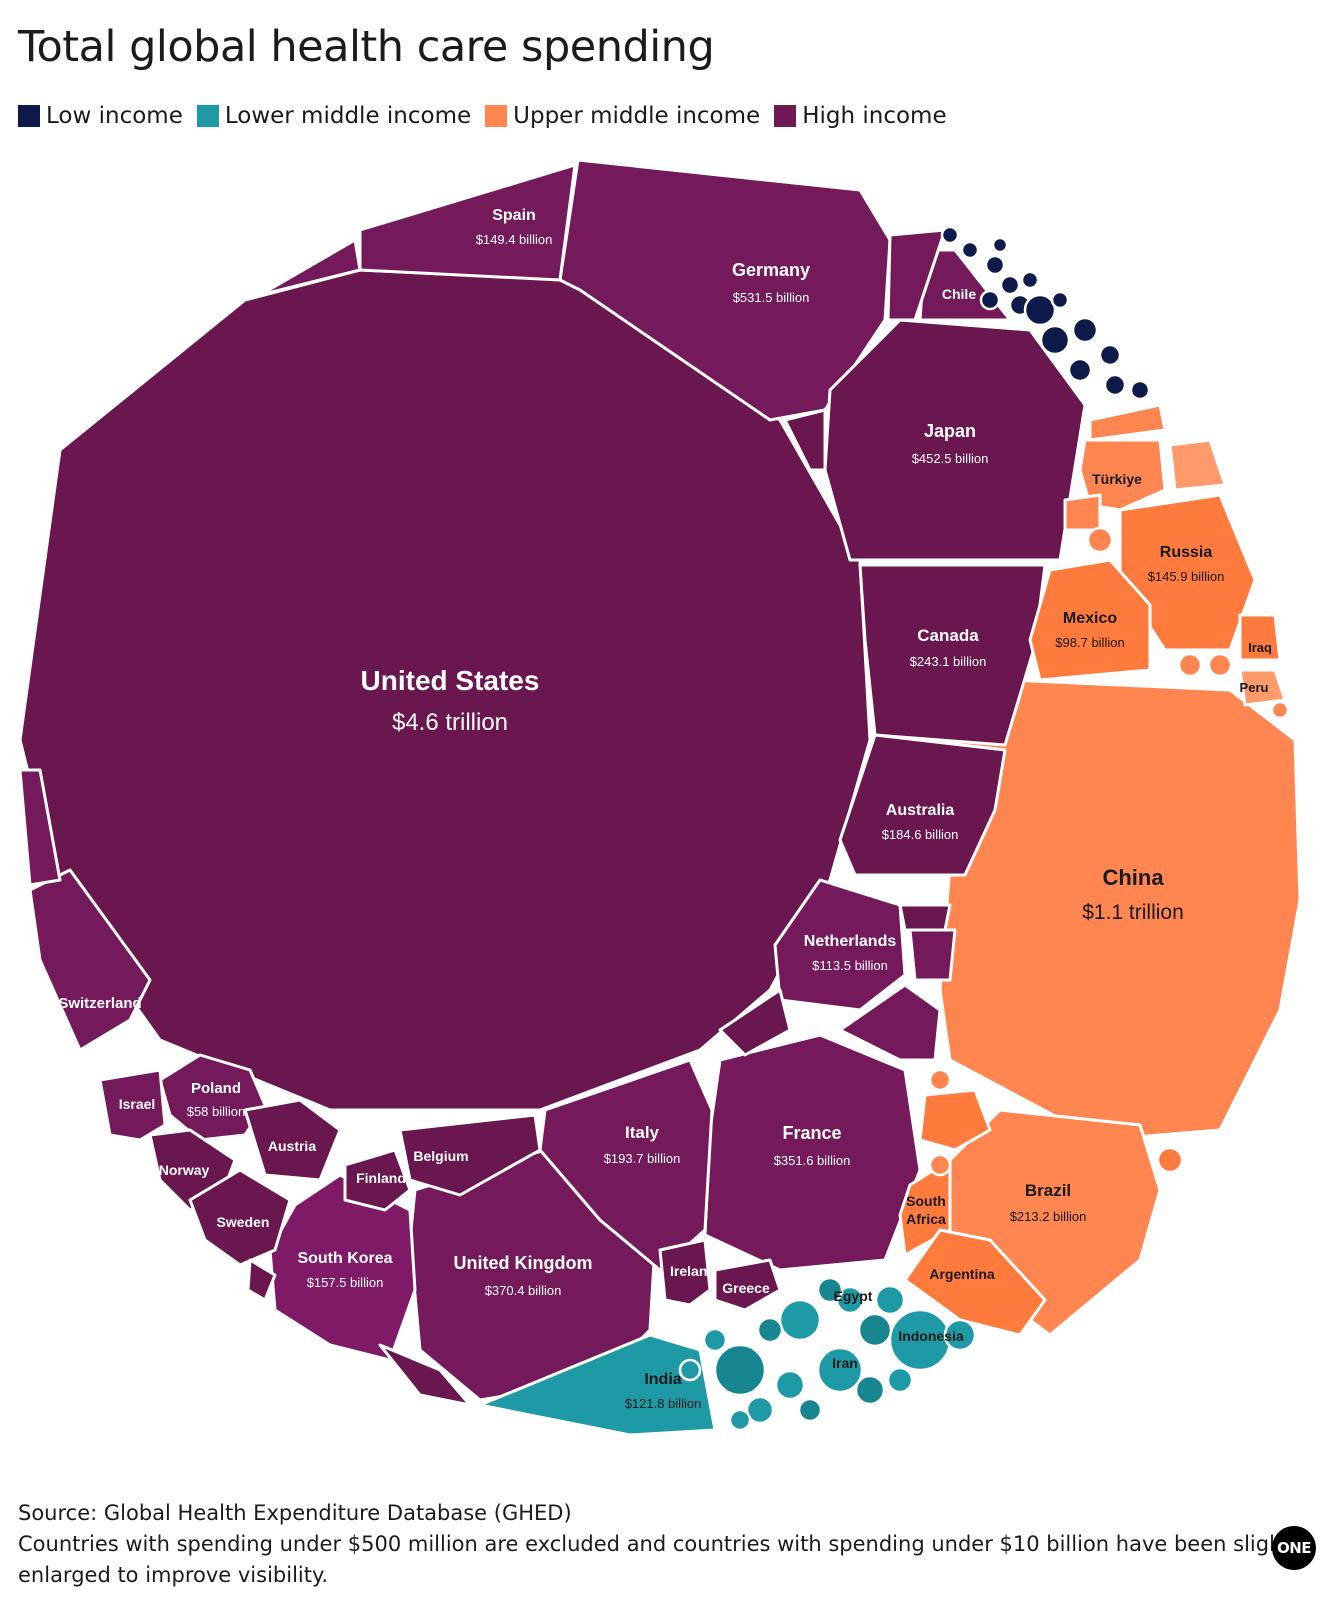 This screenshot has width=1343, height=1600. What do you see at coordinates (450, 680) in the screenshot?
I see `label-united-states: United States` at bounding box center [450, 680].